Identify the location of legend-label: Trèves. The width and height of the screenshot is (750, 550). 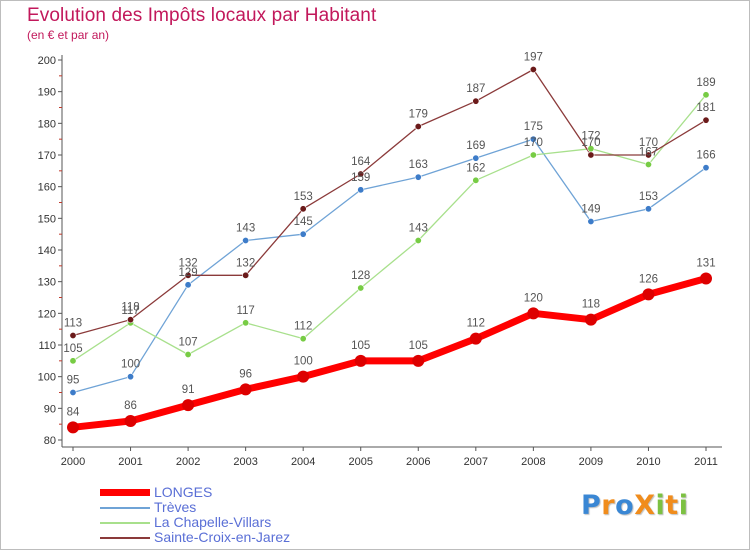
(175, 507).